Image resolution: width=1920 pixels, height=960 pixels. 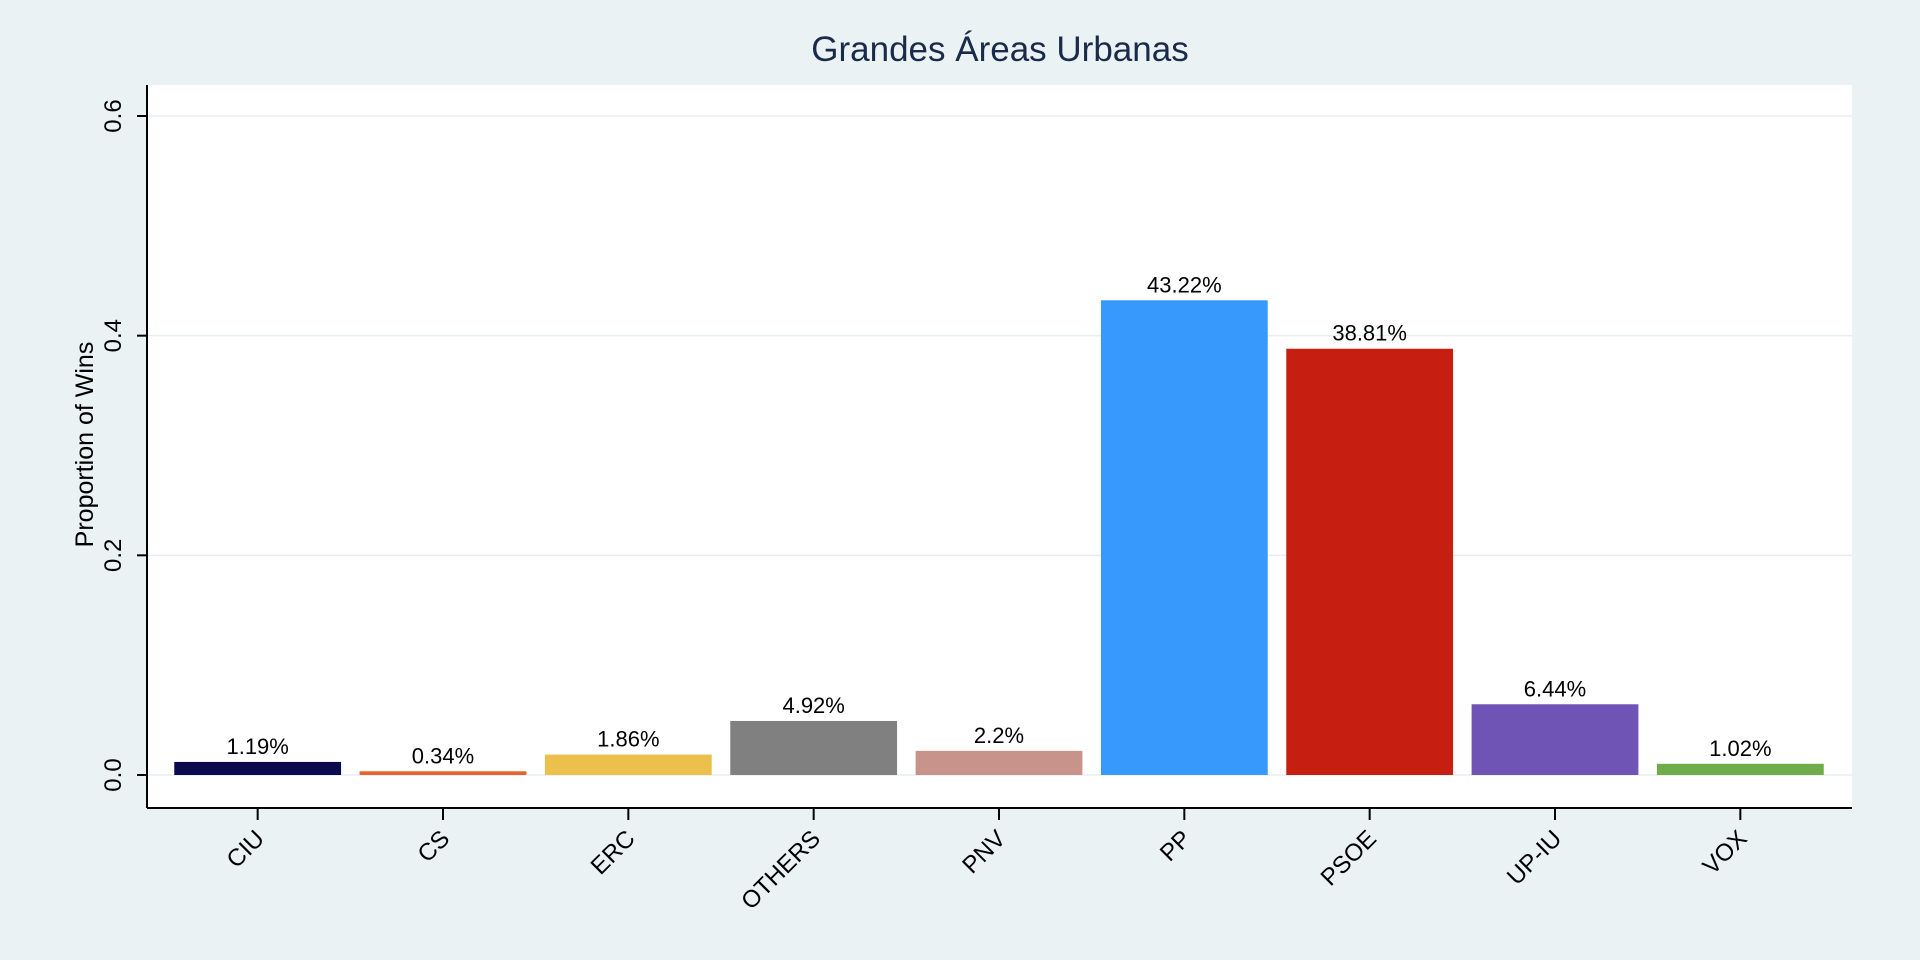 I want to click on bar-ciu, so click(x=258, y=768).